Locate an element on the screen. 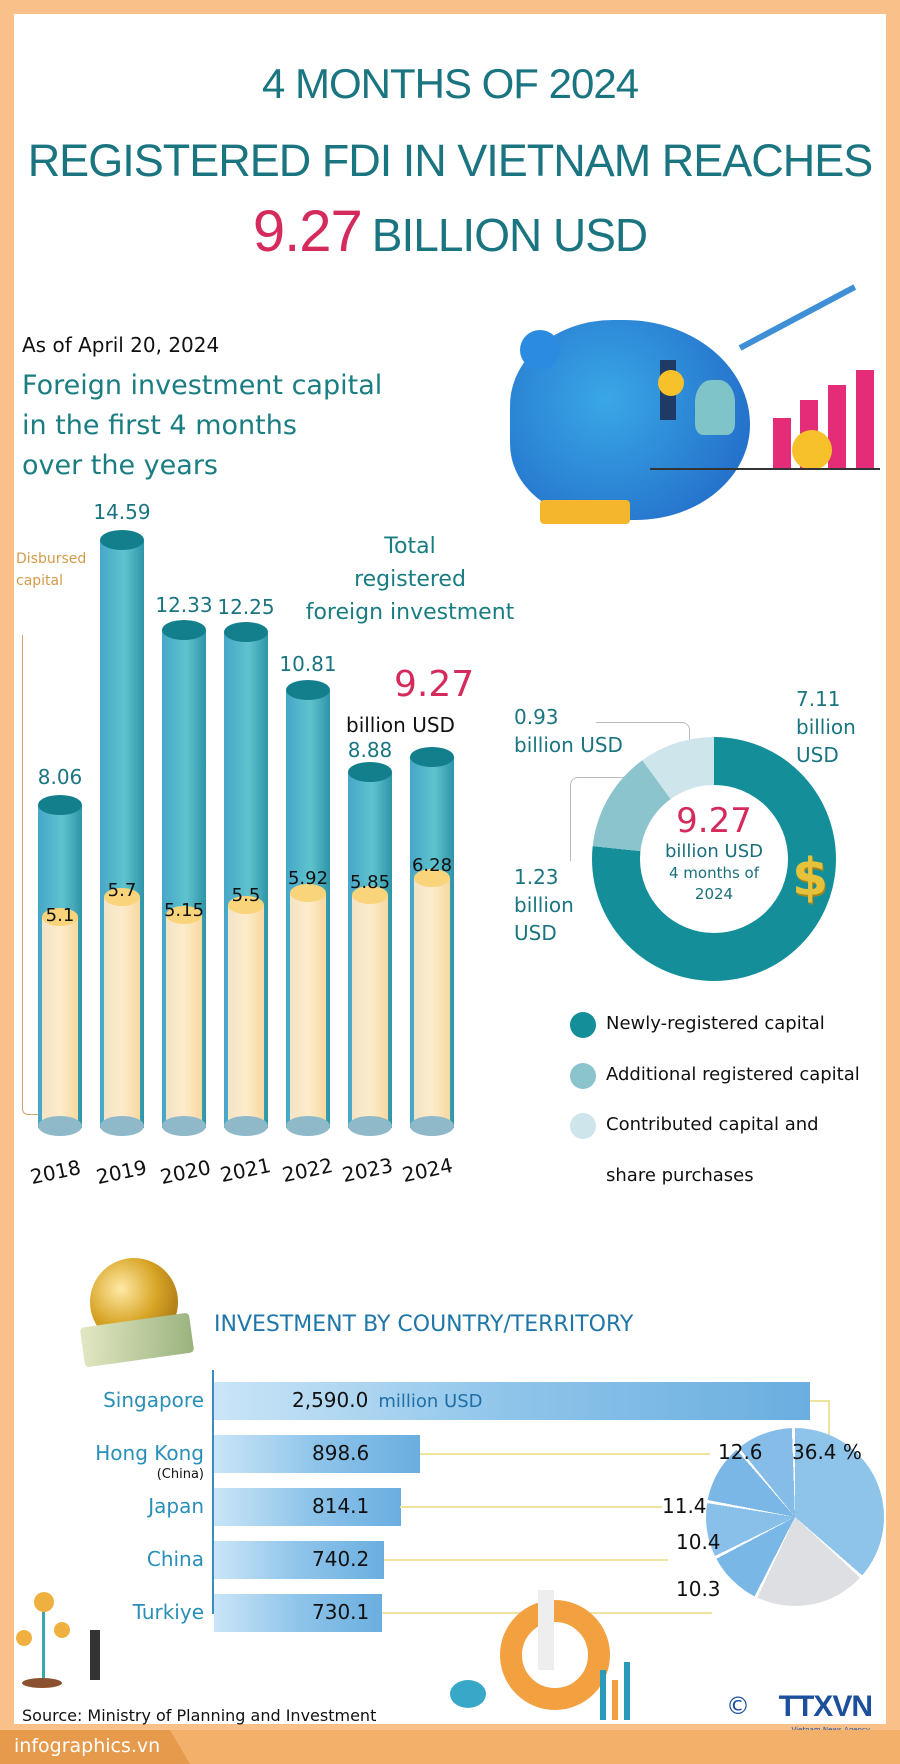 The image size is (900, 1764). disbursed-value: 5.1 is located at coordinates (60, 915).